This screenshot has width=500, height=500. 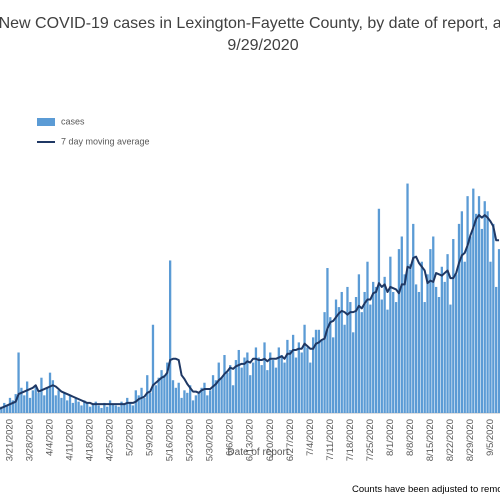 I want to click on x-tick-label: 8/1/2020, so click(x=390, y=437).